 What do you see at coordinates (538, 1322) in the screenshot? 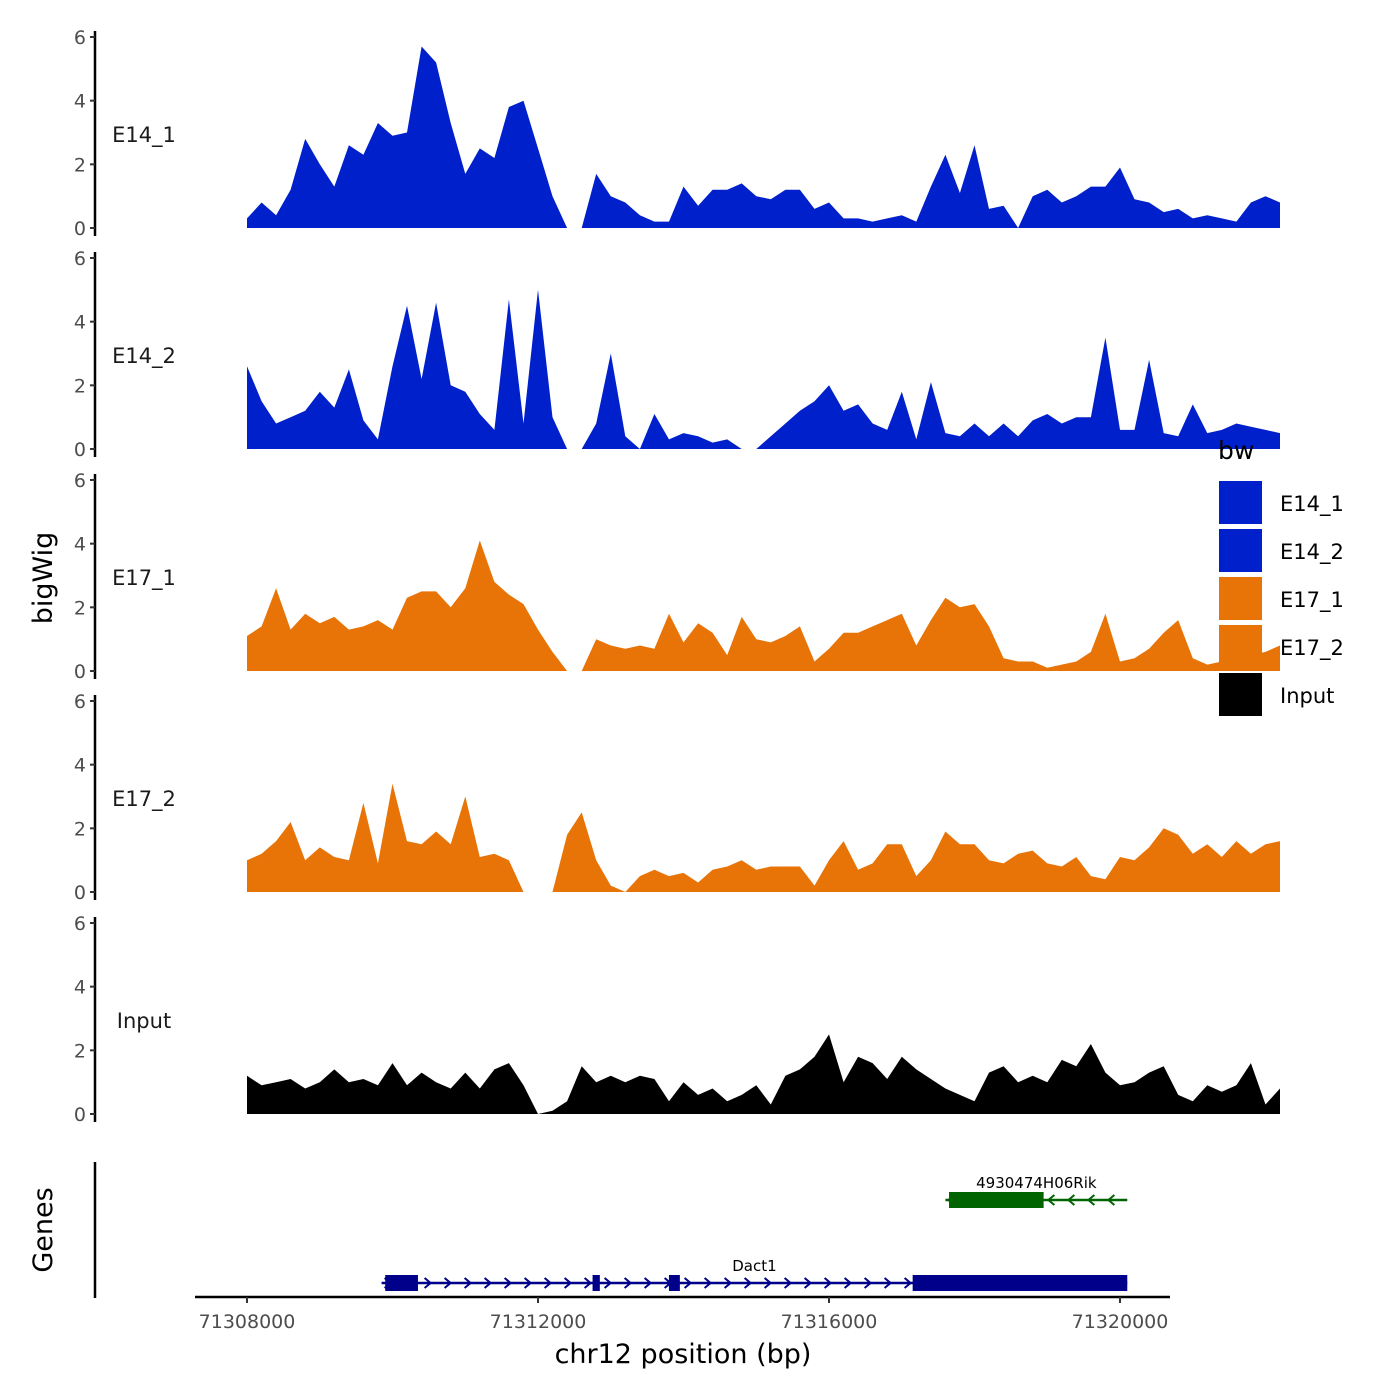
I see `x-tick-label: 71312000` at bounding box center [538, 1322].